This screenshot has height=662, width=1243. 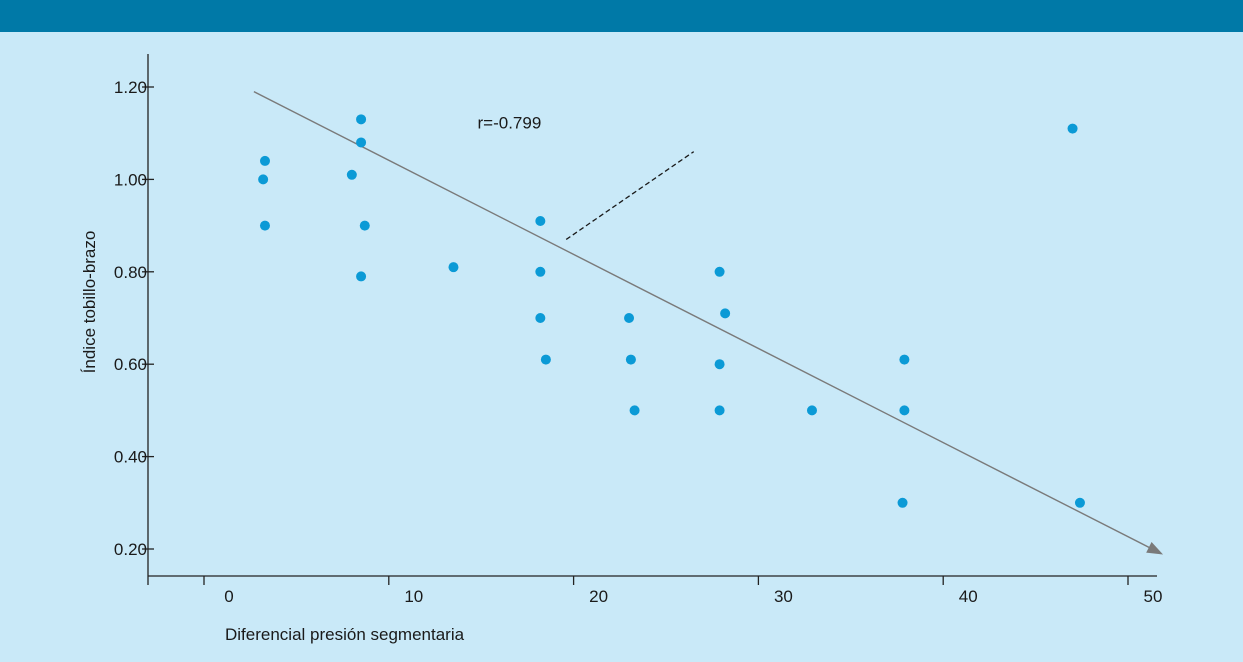 I want to click on x-ticks: 0 10 20 30 40 50, so click(x=655, y=591).